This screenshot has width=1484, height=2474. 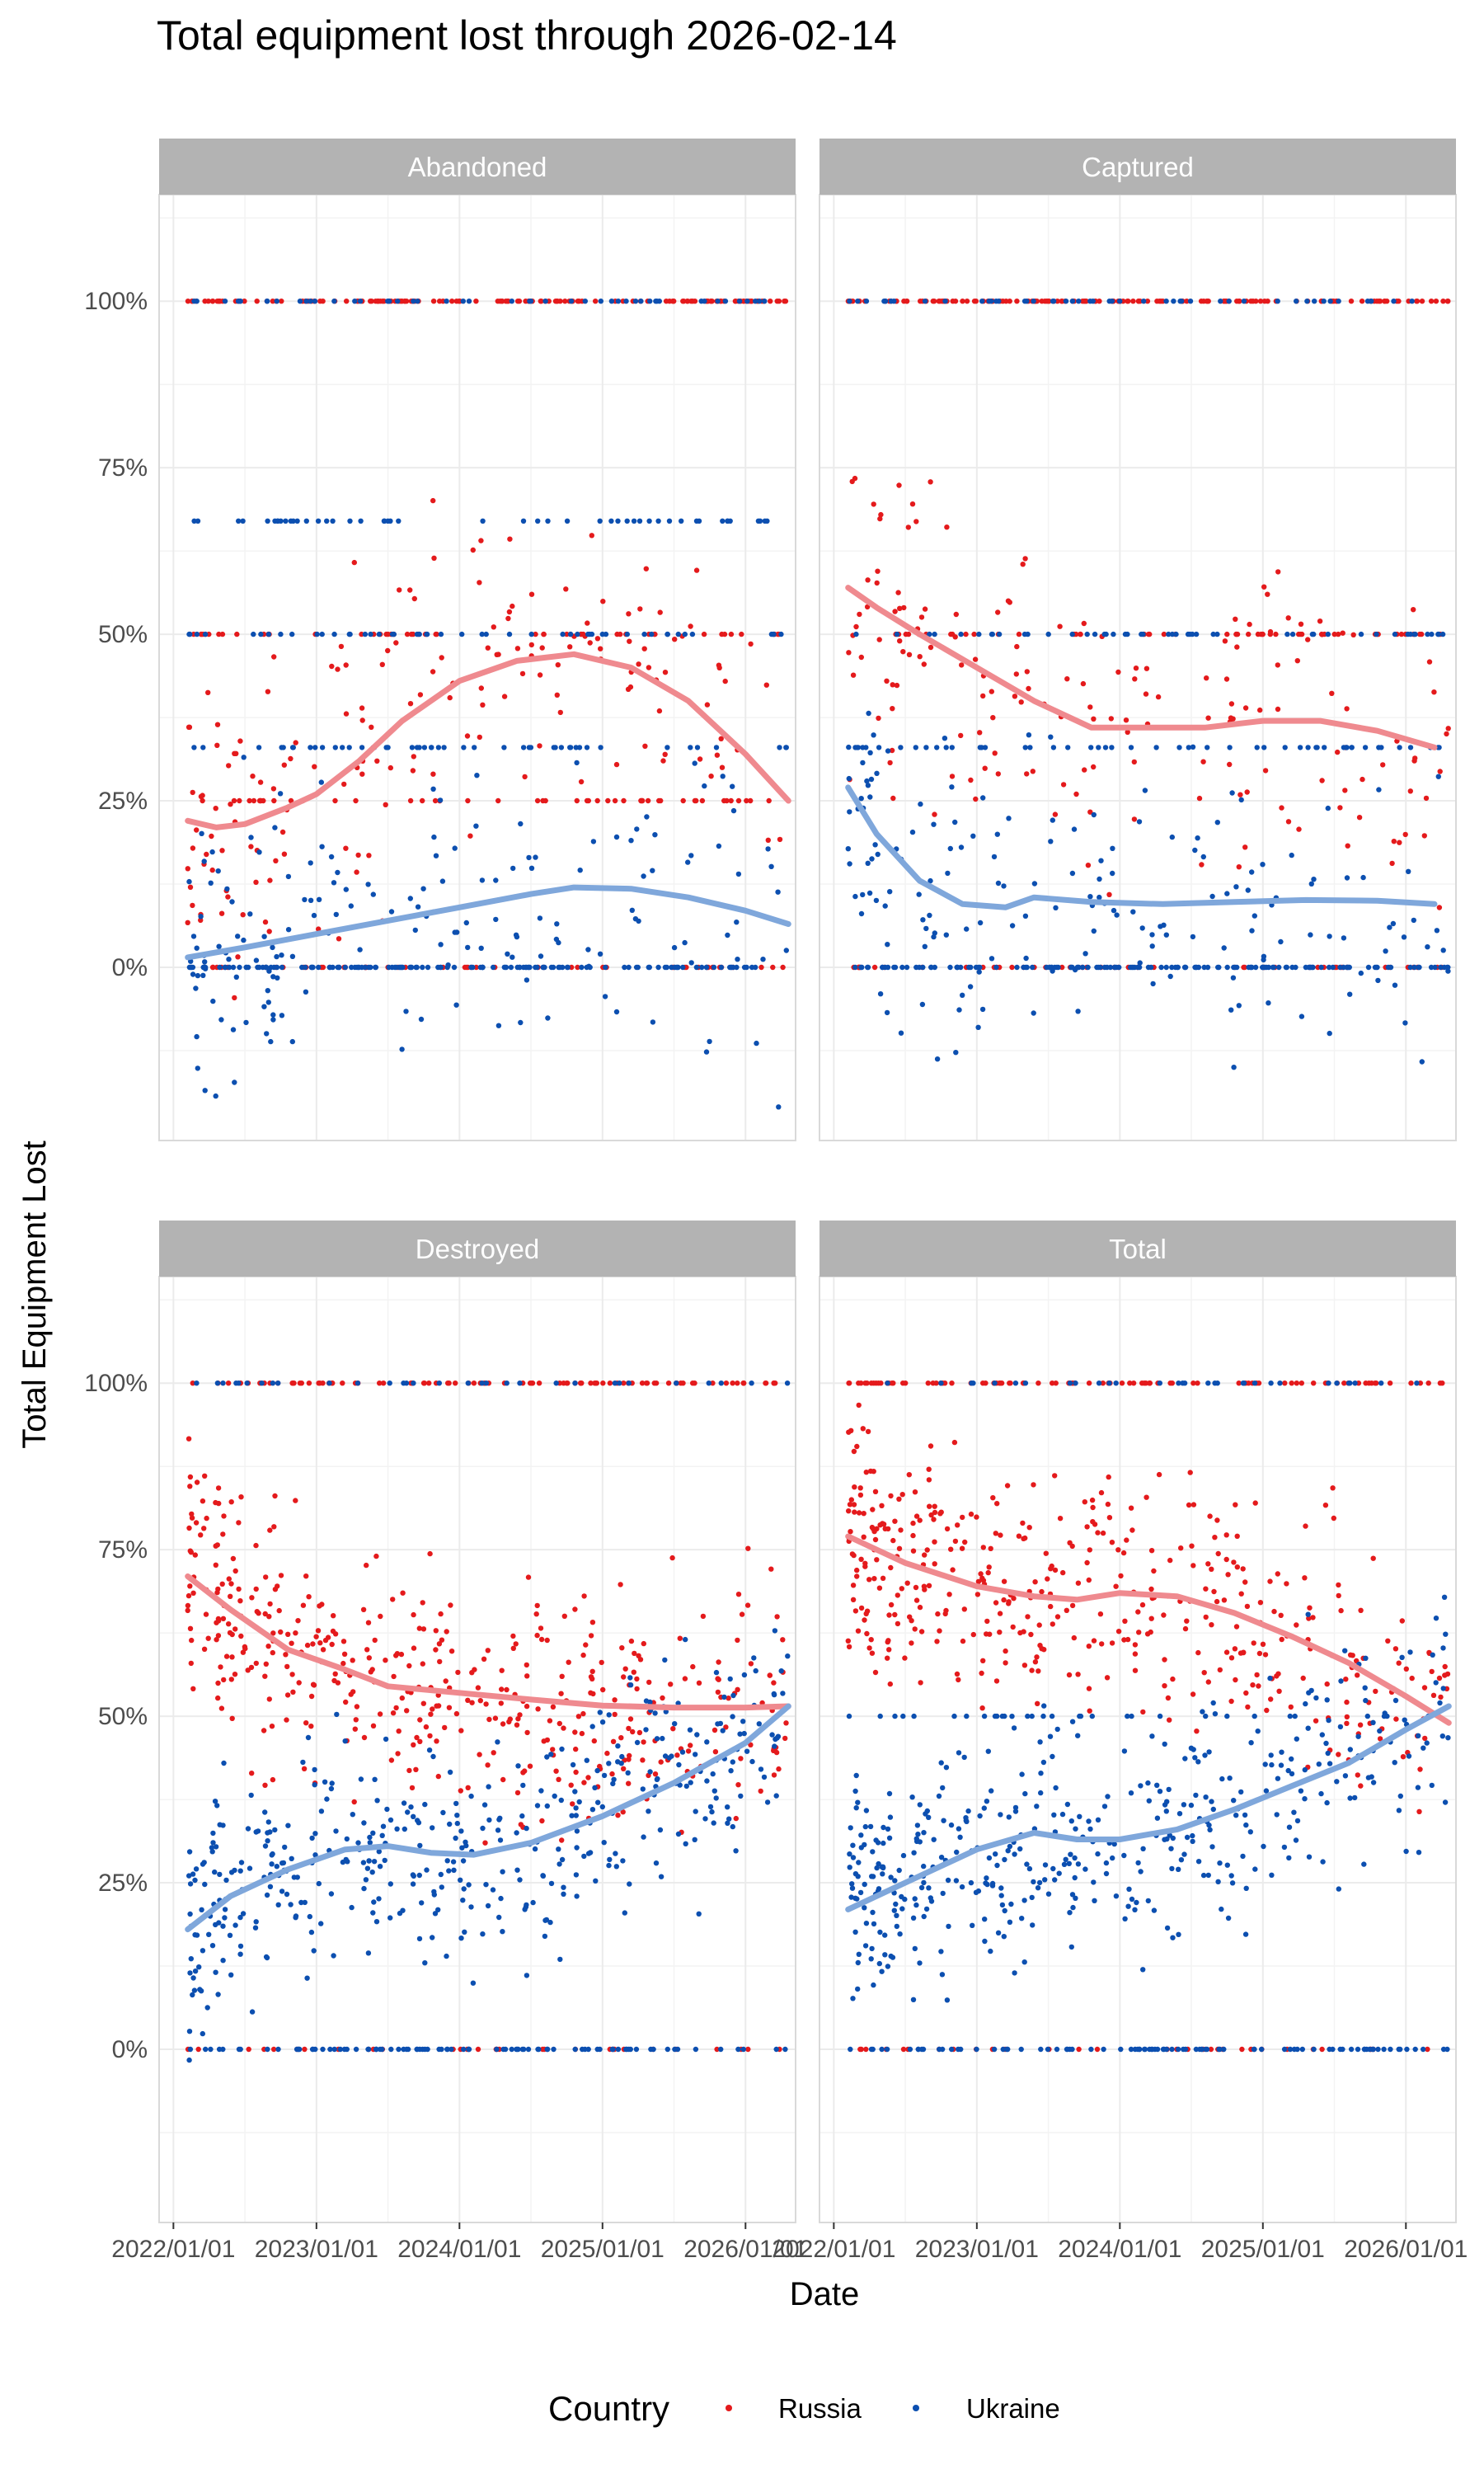 What do you see at coordinates (123, 1550) in the screenshot?
I see `y-tick-label: 75%` at bounding box center [123, 1550].